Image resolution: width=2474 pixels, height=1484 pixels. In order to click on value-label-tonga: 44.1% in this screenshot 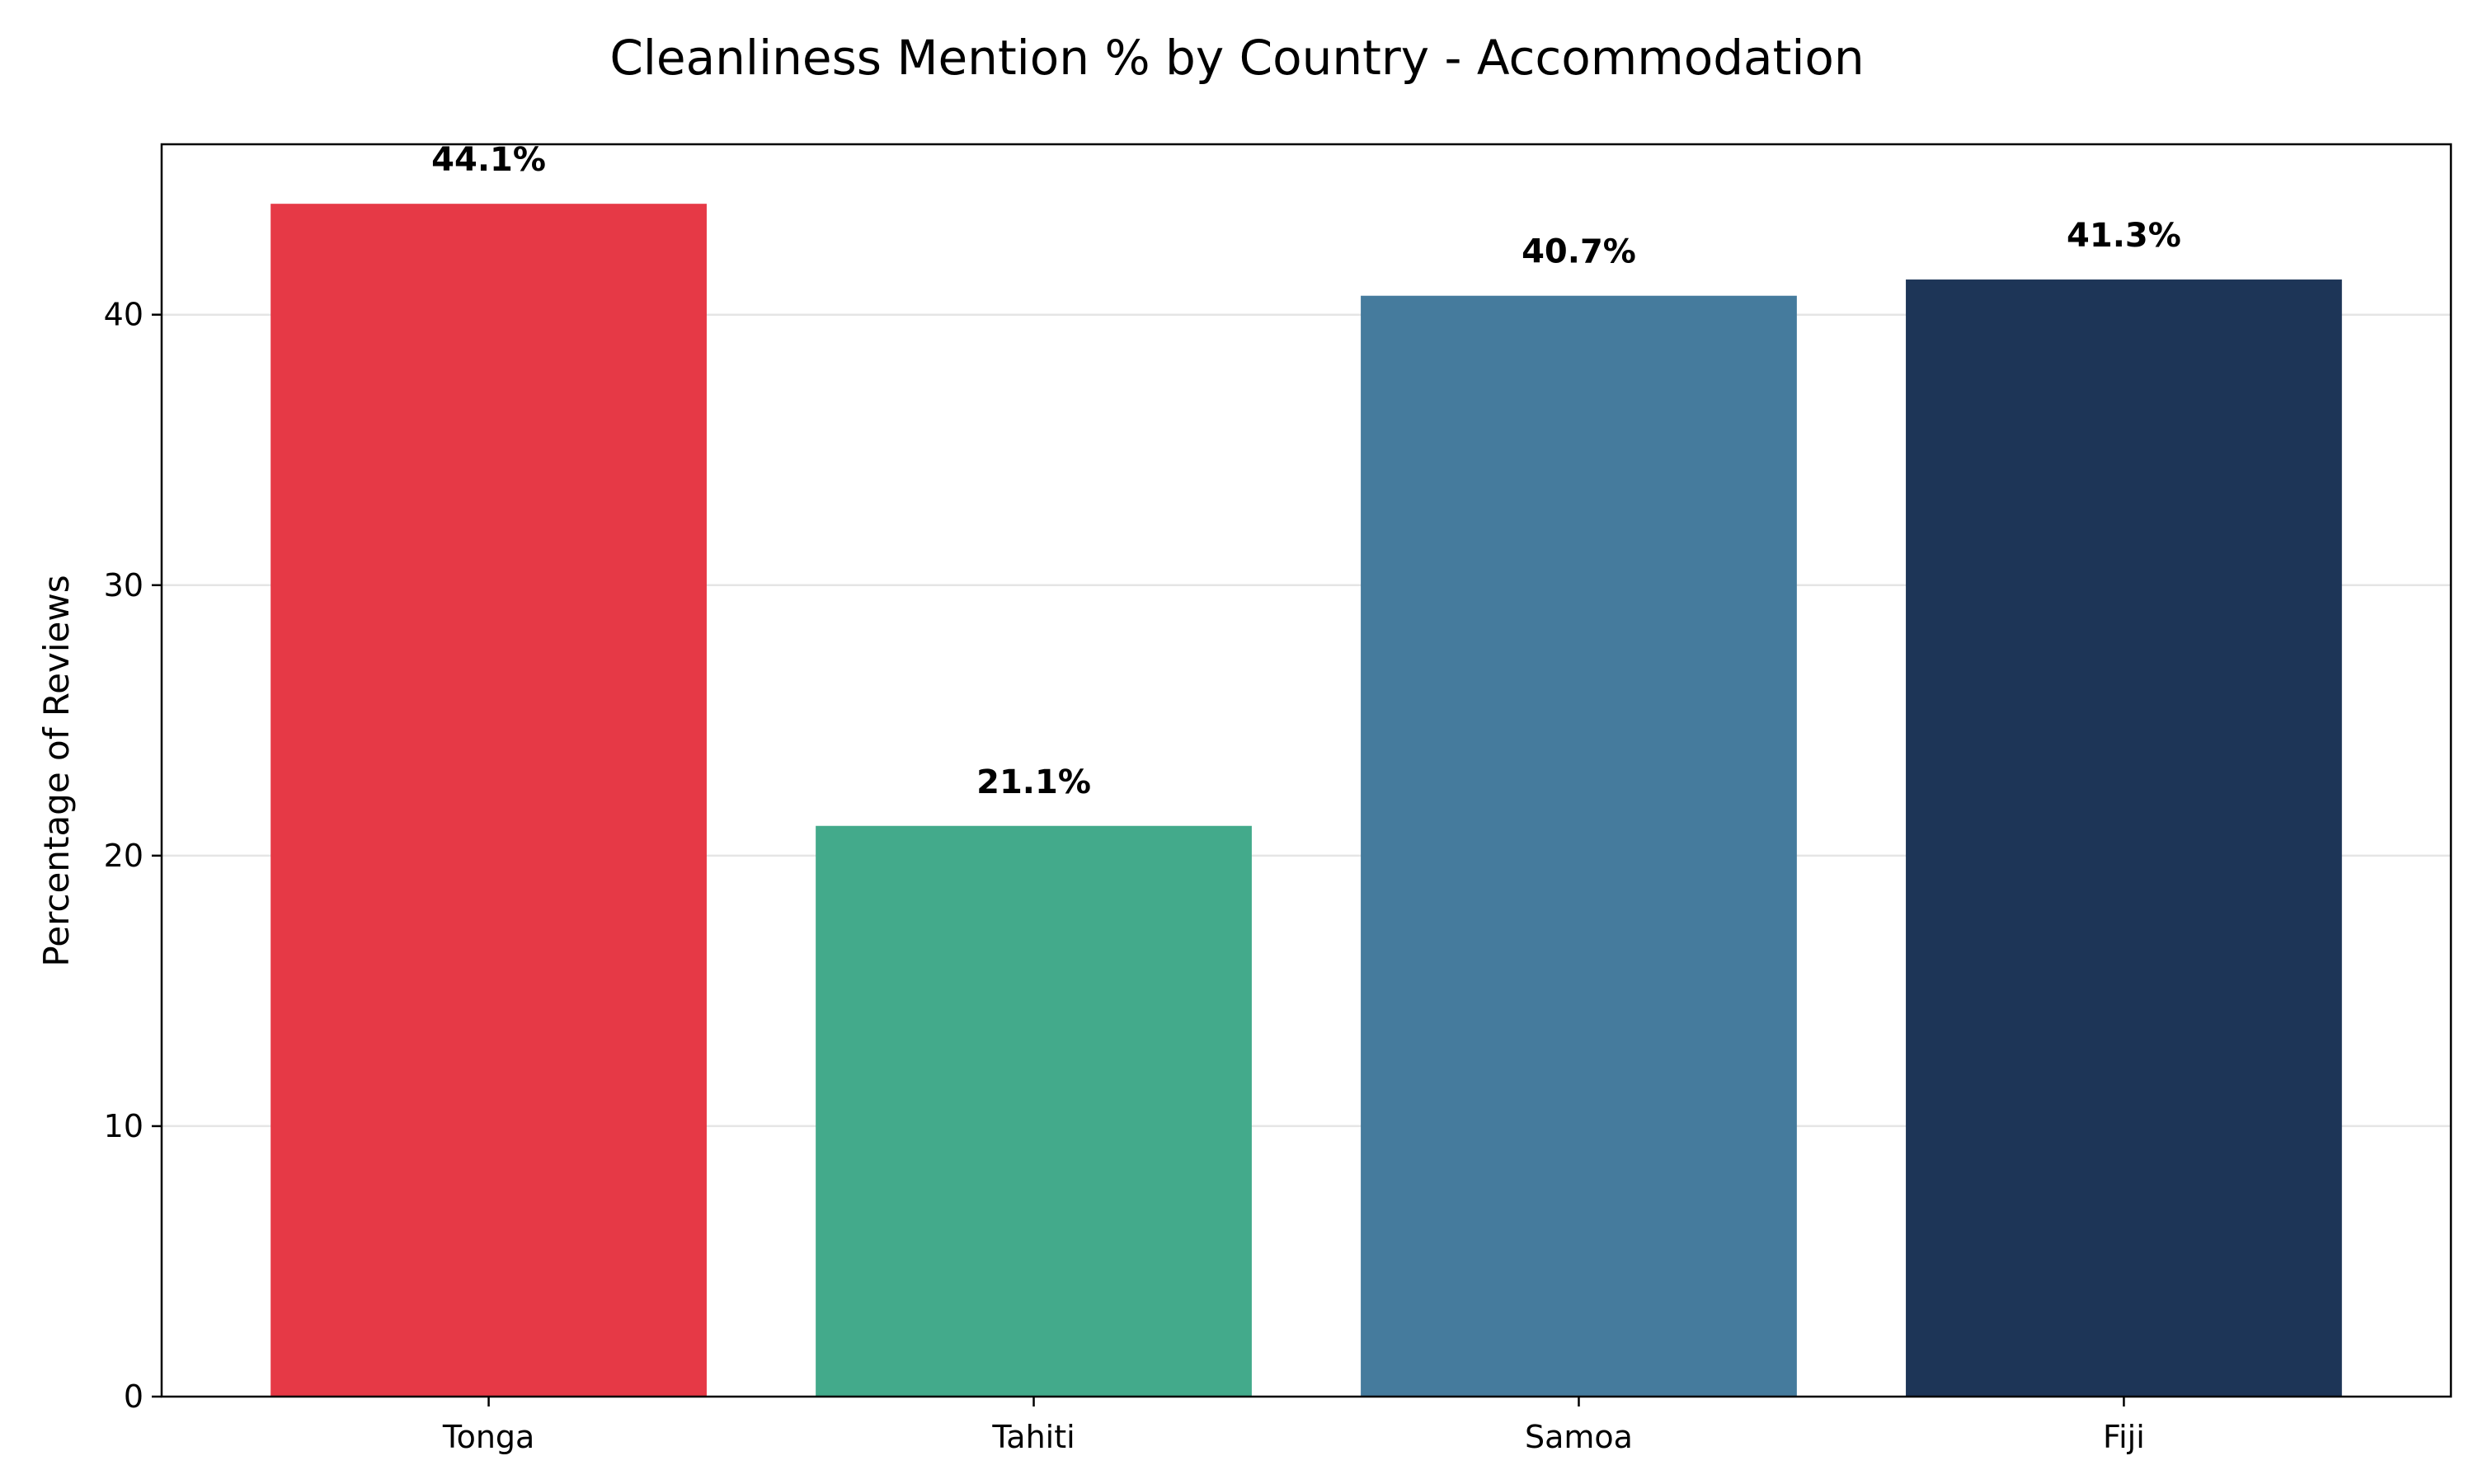, I will do `click(488, 160)`.